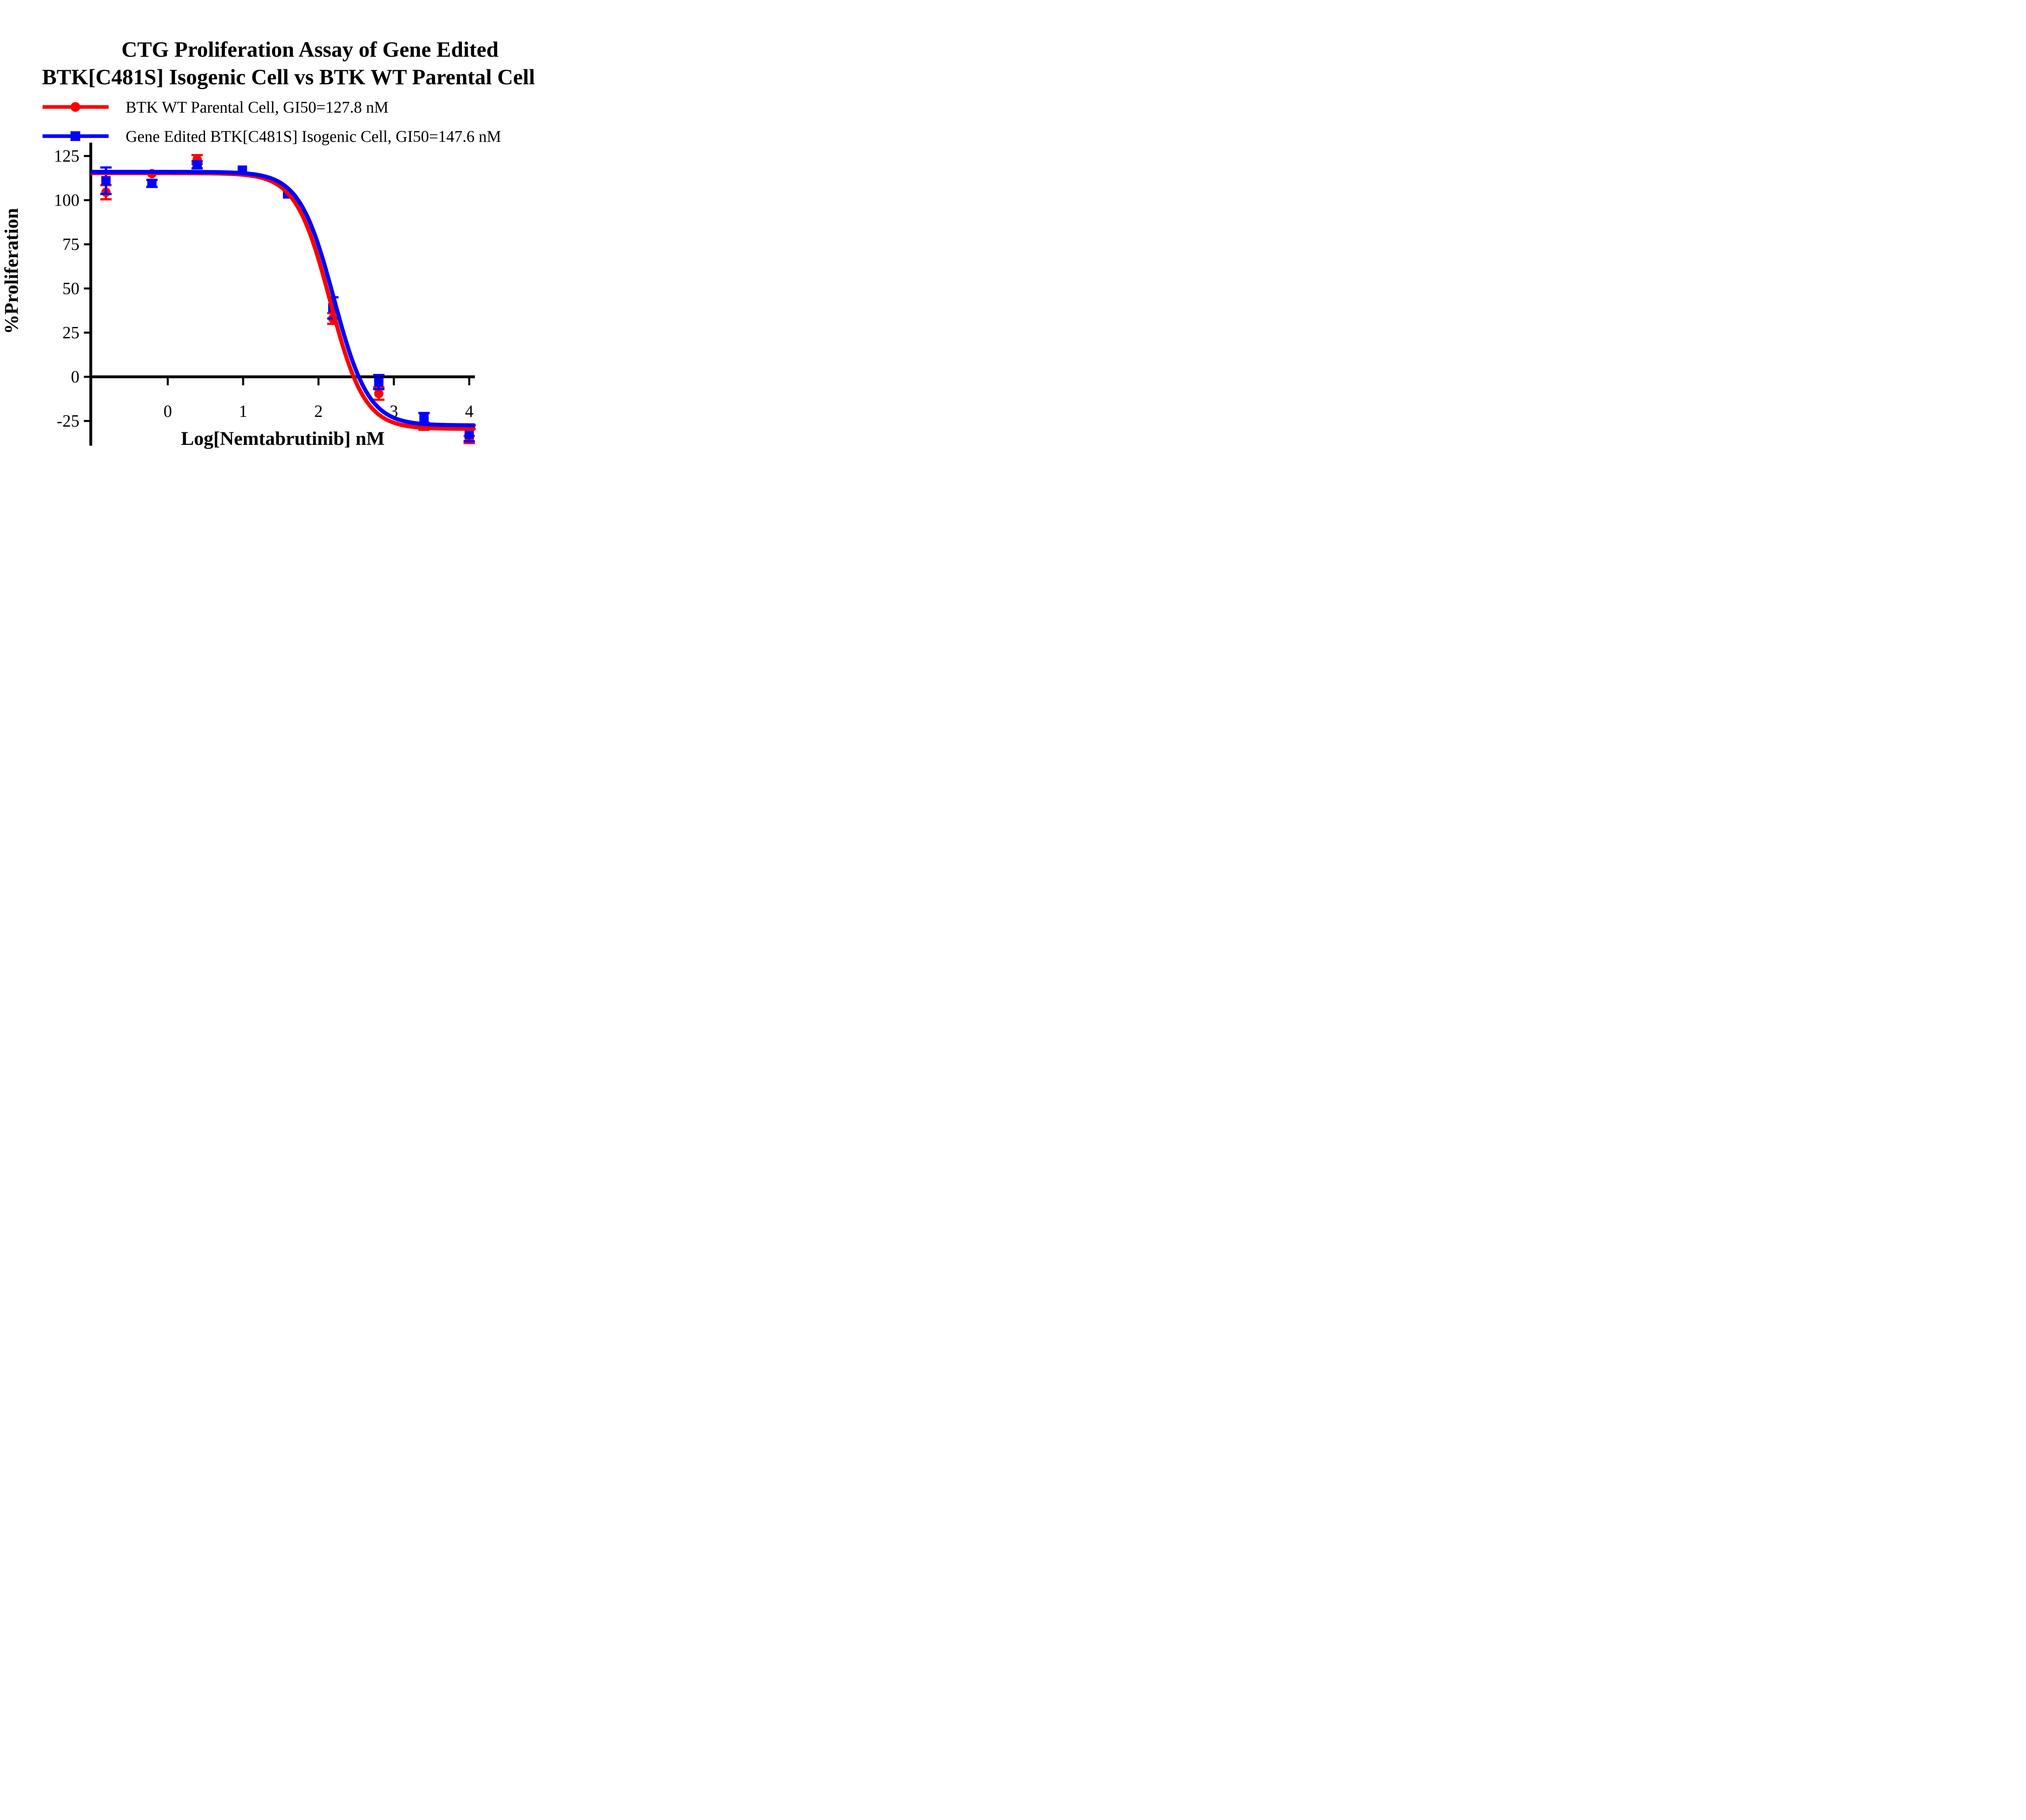 This screenshot has width=2026, height=1820. Describe the element at coordinates (70, 245) in the screenshot. I see `y-tick-label: 75` at that location.